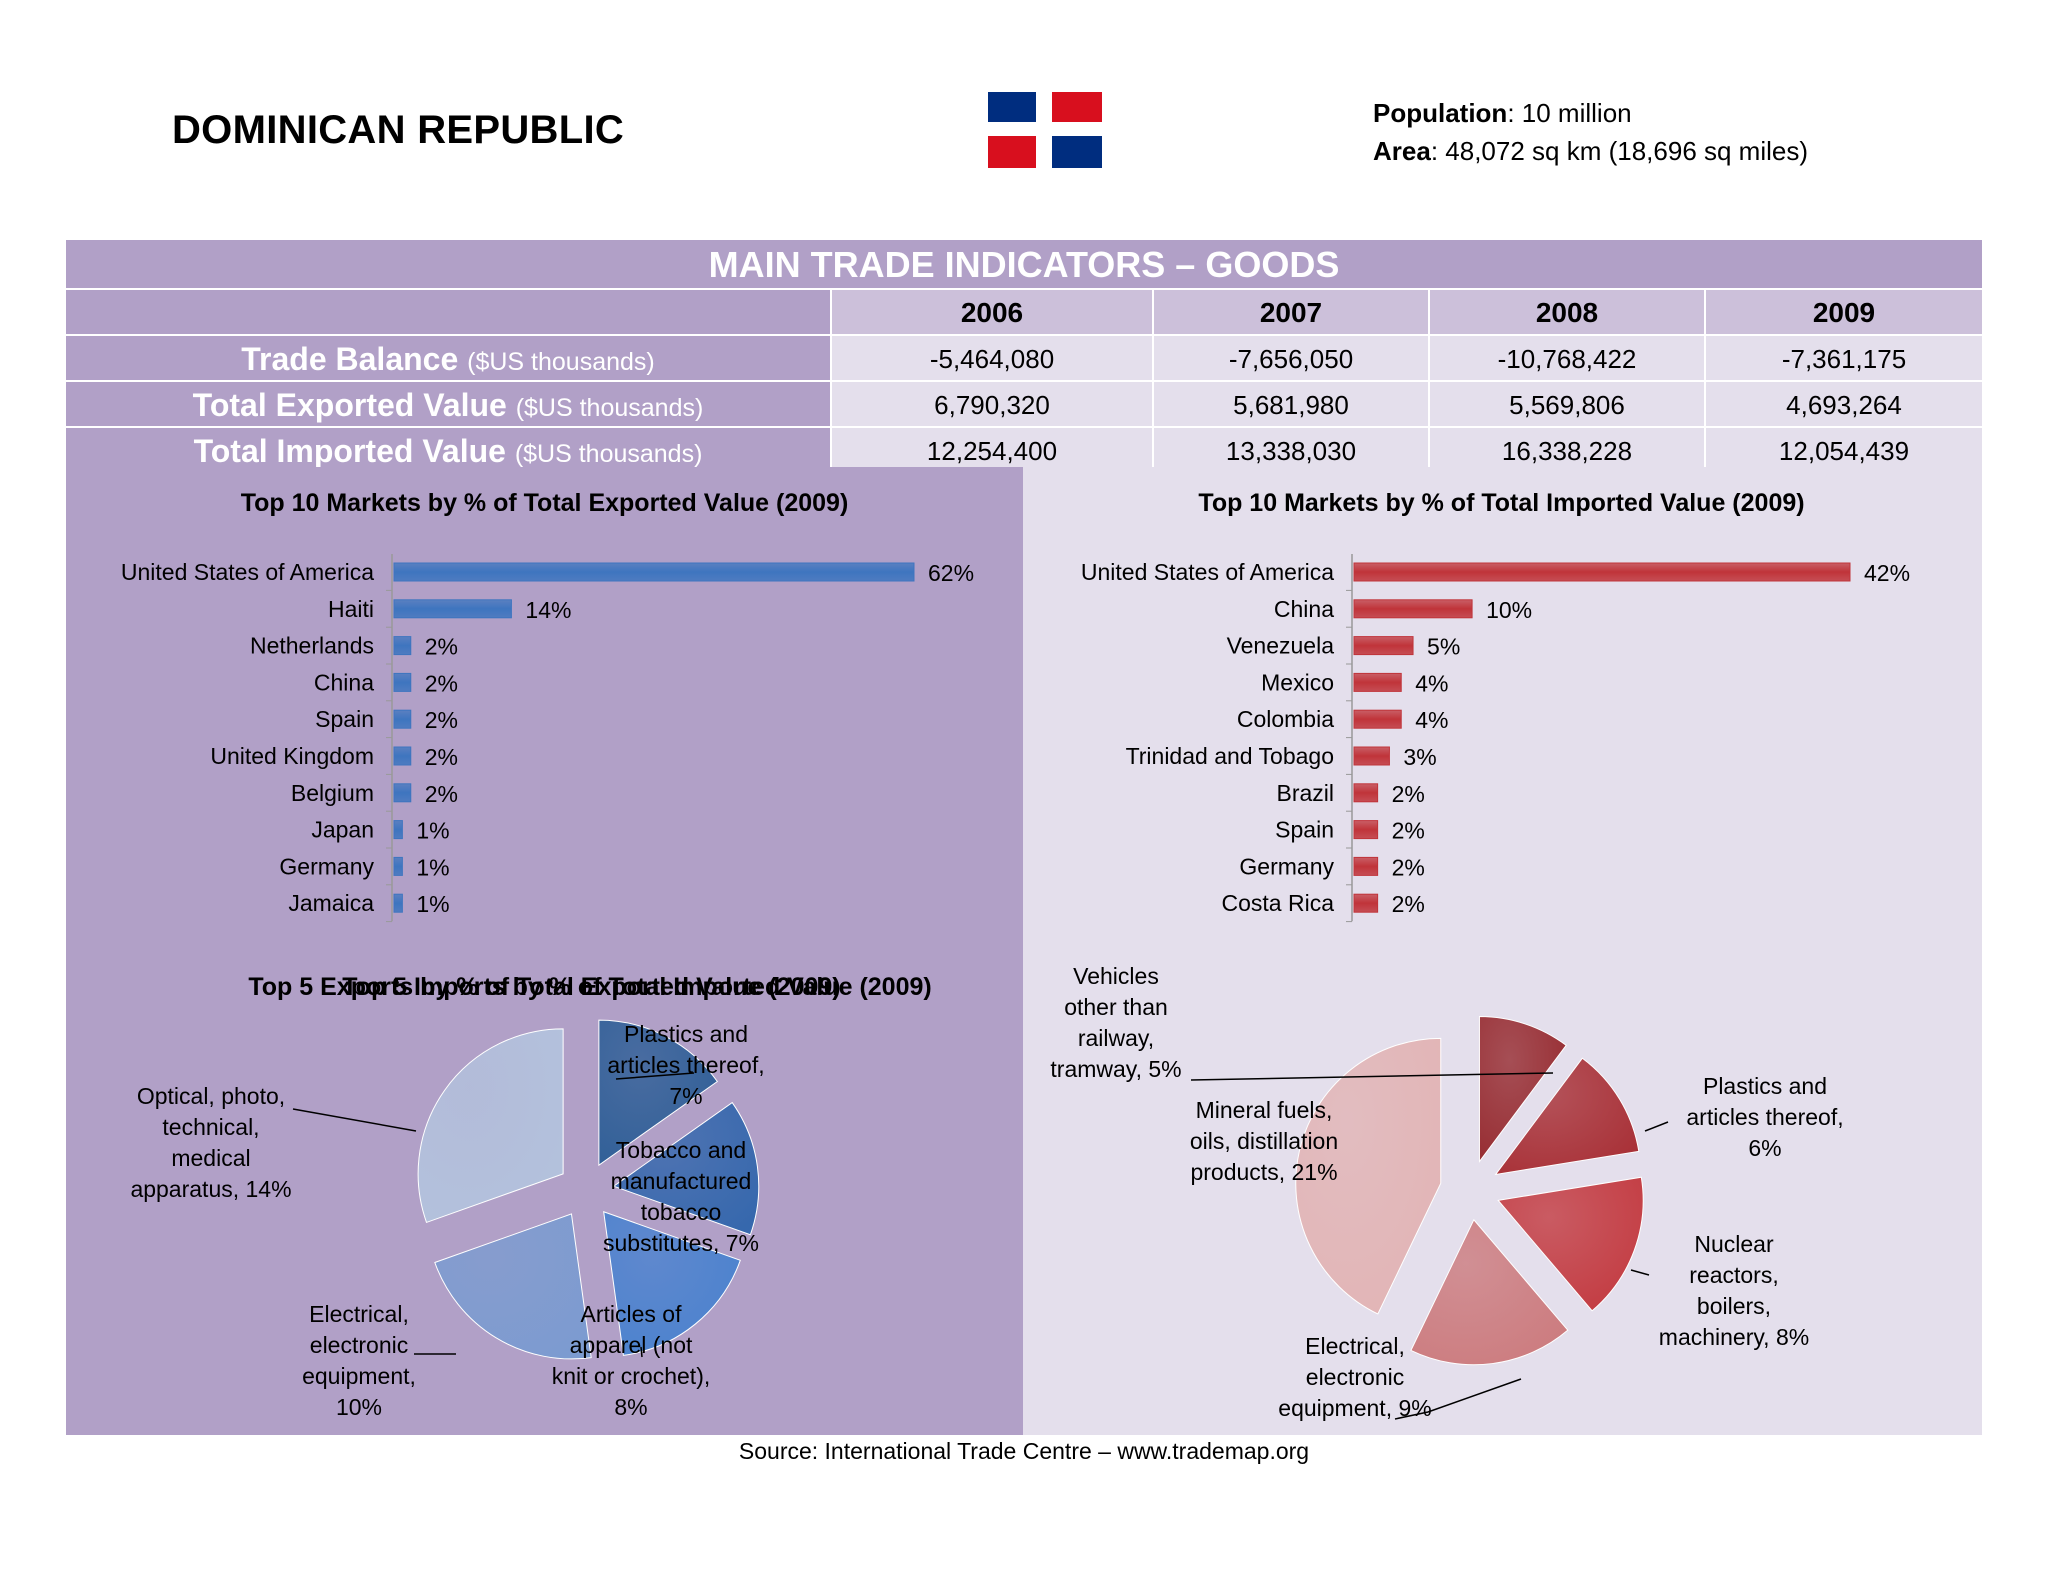 The image size is (2048, 1582). What do you see at coordinates (1292, 312) in the screenshot?
I see `year-header: 2007` at bounding box center [1292, 312].